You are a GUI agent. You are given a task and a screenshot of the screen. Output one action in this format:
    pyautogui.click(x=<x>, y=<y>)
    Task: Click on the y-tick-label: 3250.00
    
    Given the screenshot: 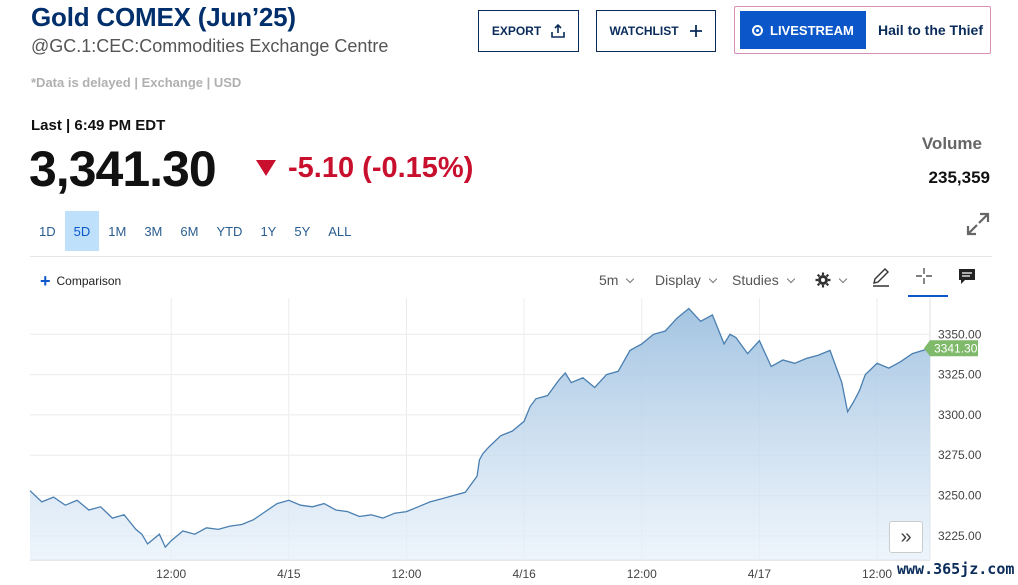 What is the action you would take?
    pyautogui.click(x=960, y=496)
    